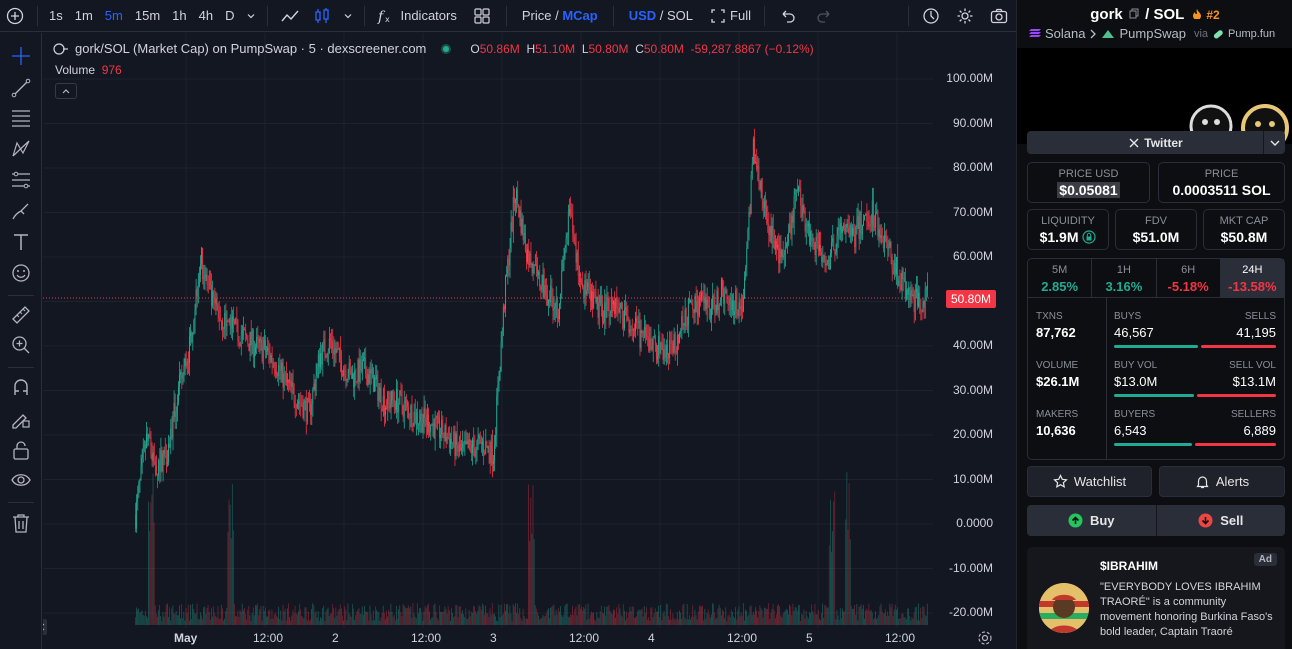 This screenshot has height=649, width=1292. Describe the element at coordinates (21, 211) in the screenshot. I see `brush-tool` at that location.